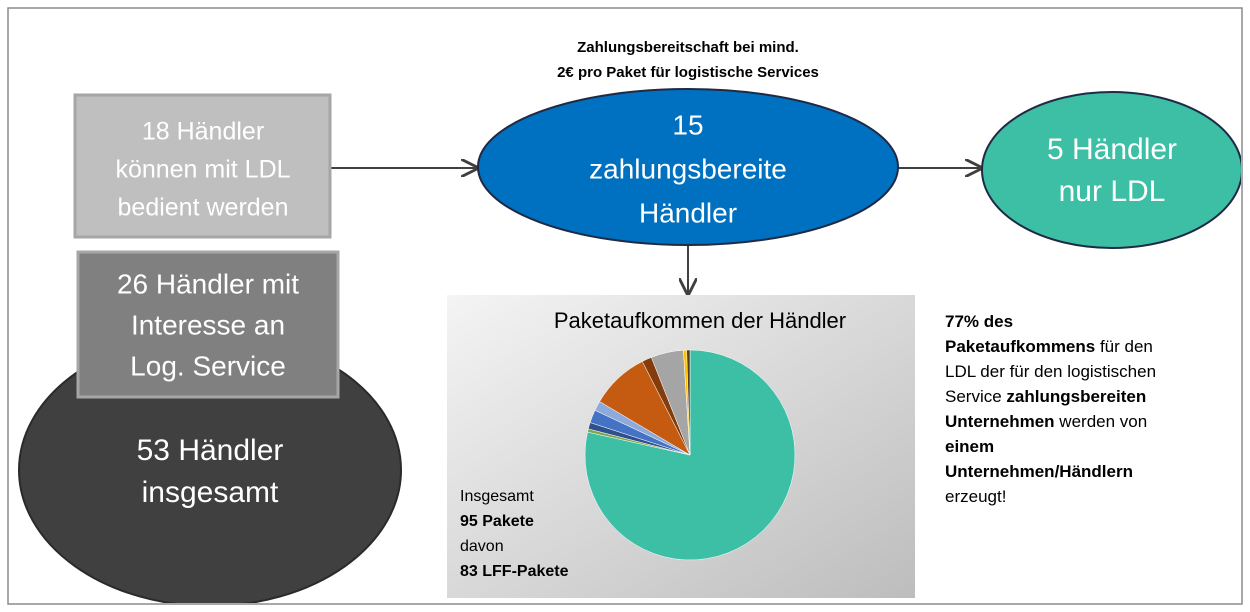  I want to click on note-line: Paketaufkommens für den, so click(1049, 346).